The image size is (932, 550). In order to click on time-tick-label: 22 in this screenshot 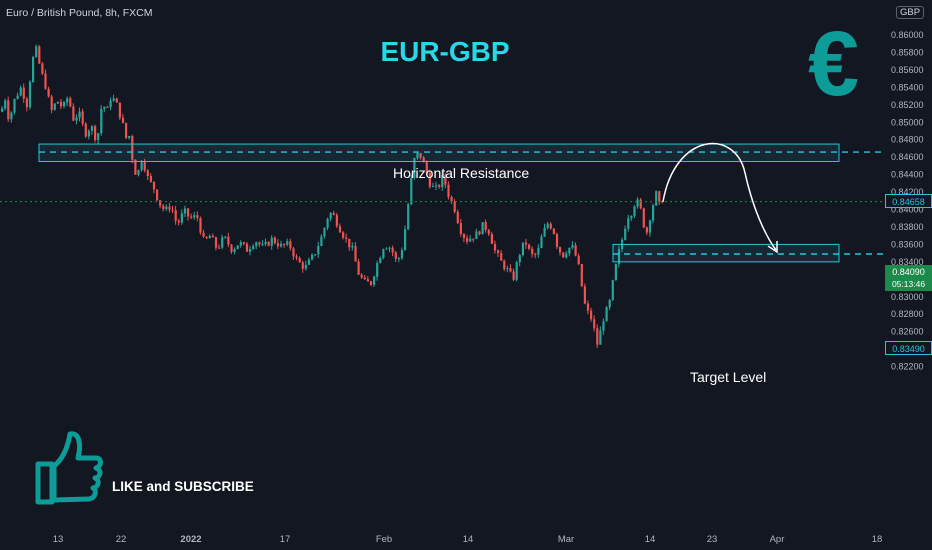, I will do `click(121, 539)`.